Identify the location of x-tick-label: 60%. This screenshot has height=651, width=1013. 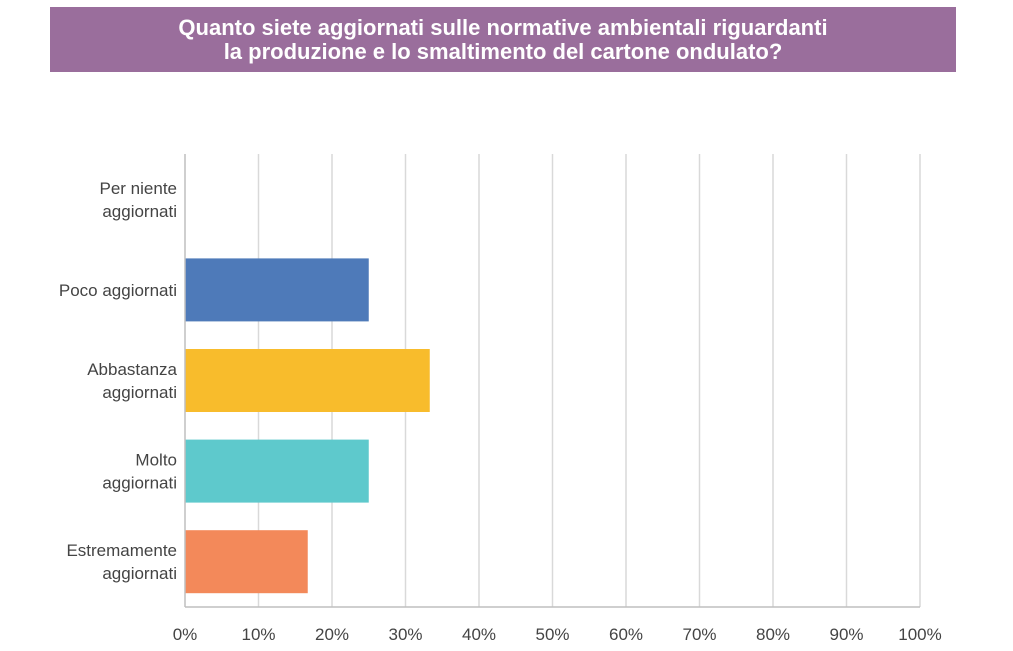
(626, 634).